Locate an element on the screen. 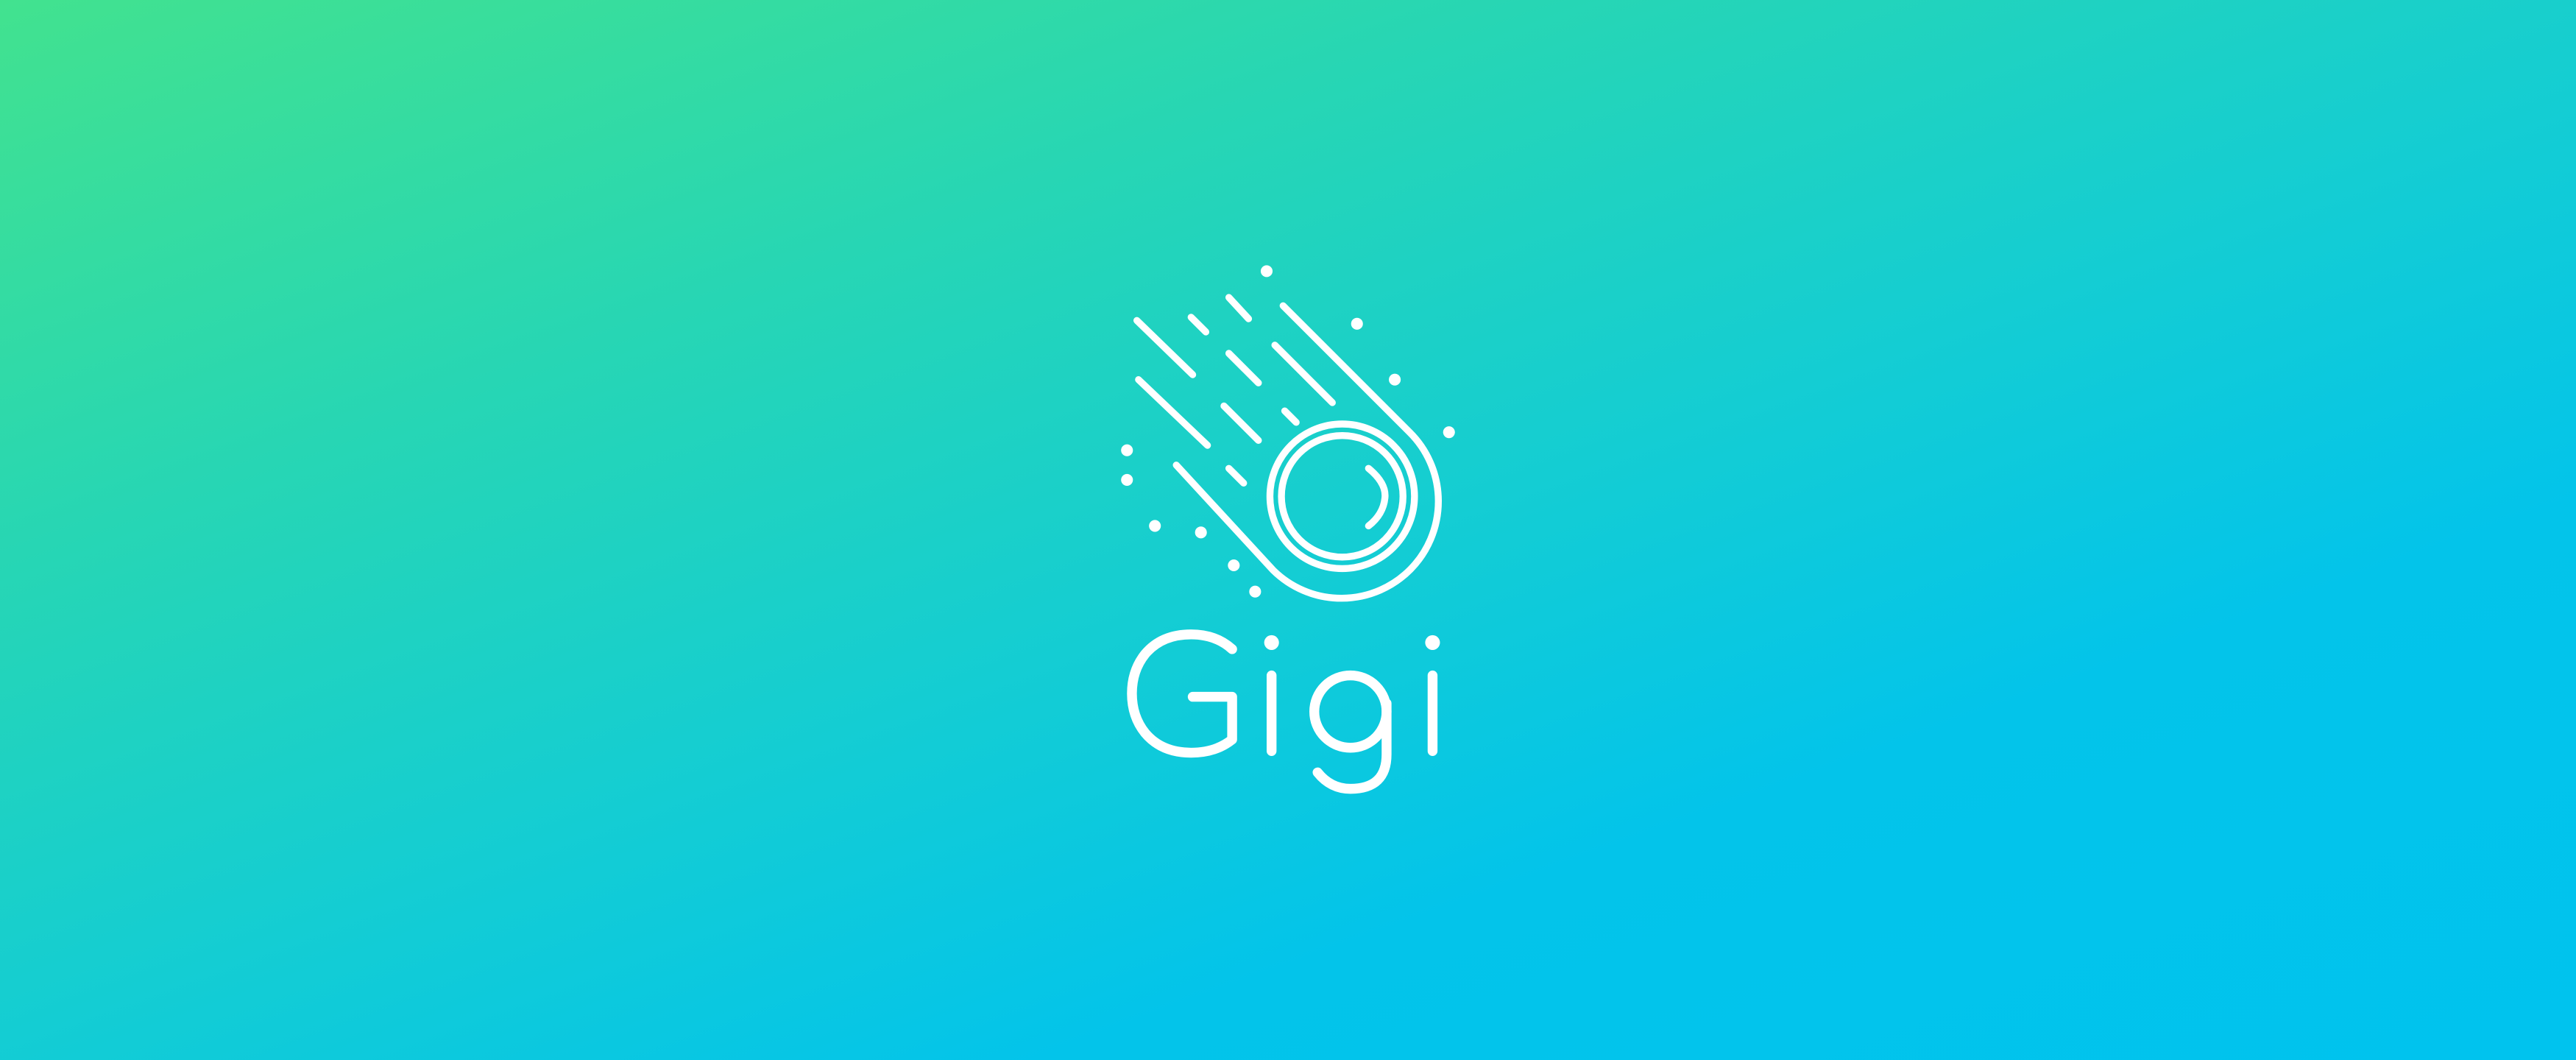  wordmark-letter-g-capital is located at coordinates (1182, 693).